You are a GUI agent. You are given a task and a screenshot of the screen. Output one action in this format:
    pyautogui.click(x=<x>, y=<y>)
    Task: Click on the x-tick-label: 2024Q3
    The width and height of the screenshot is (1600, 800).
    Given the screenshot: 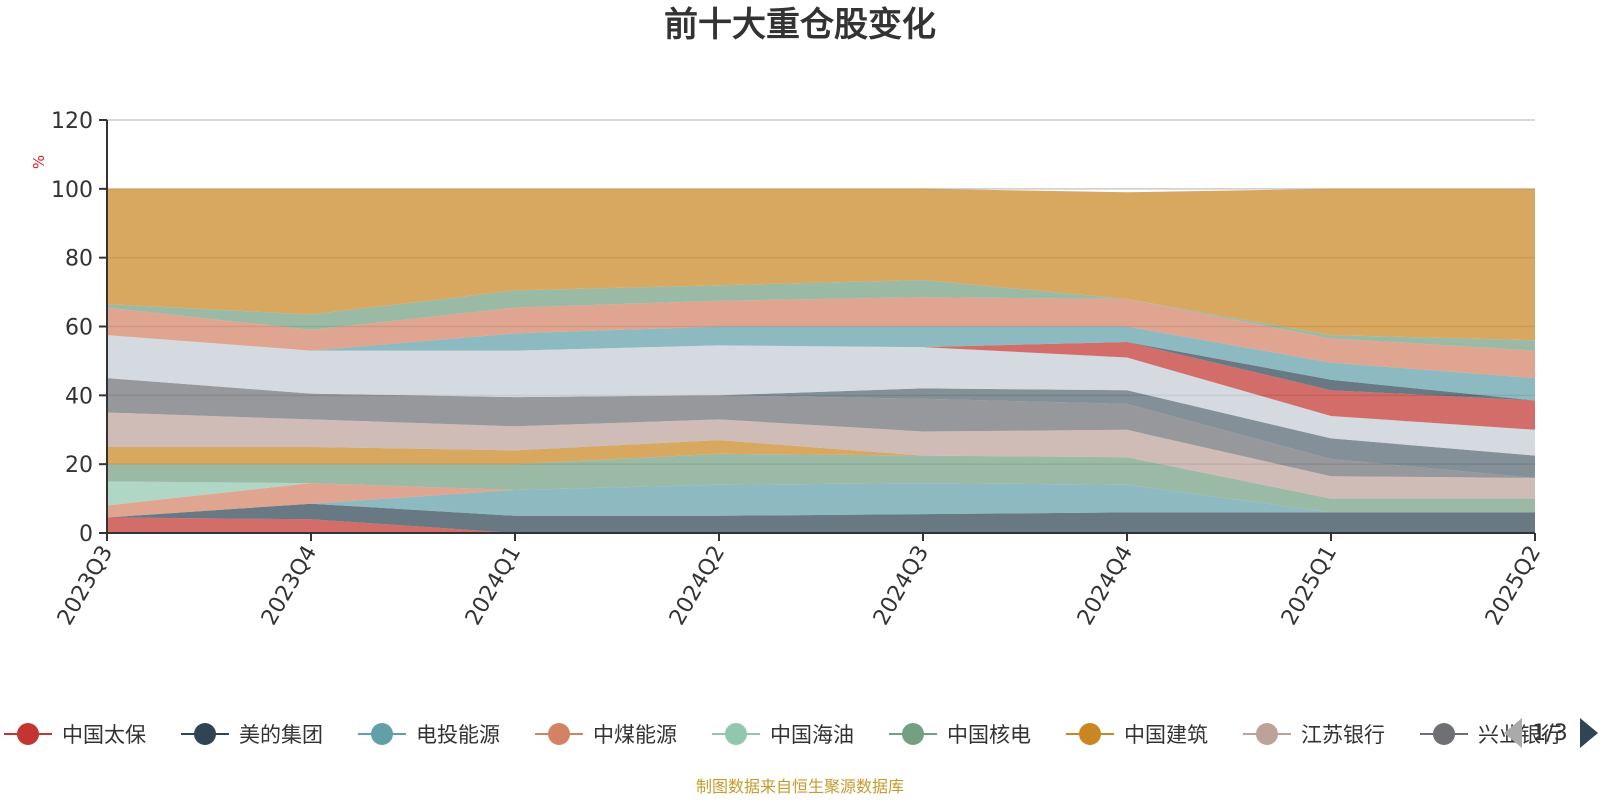 What is the action you would take?
    pyautogui.click(x=901, y=586)
    